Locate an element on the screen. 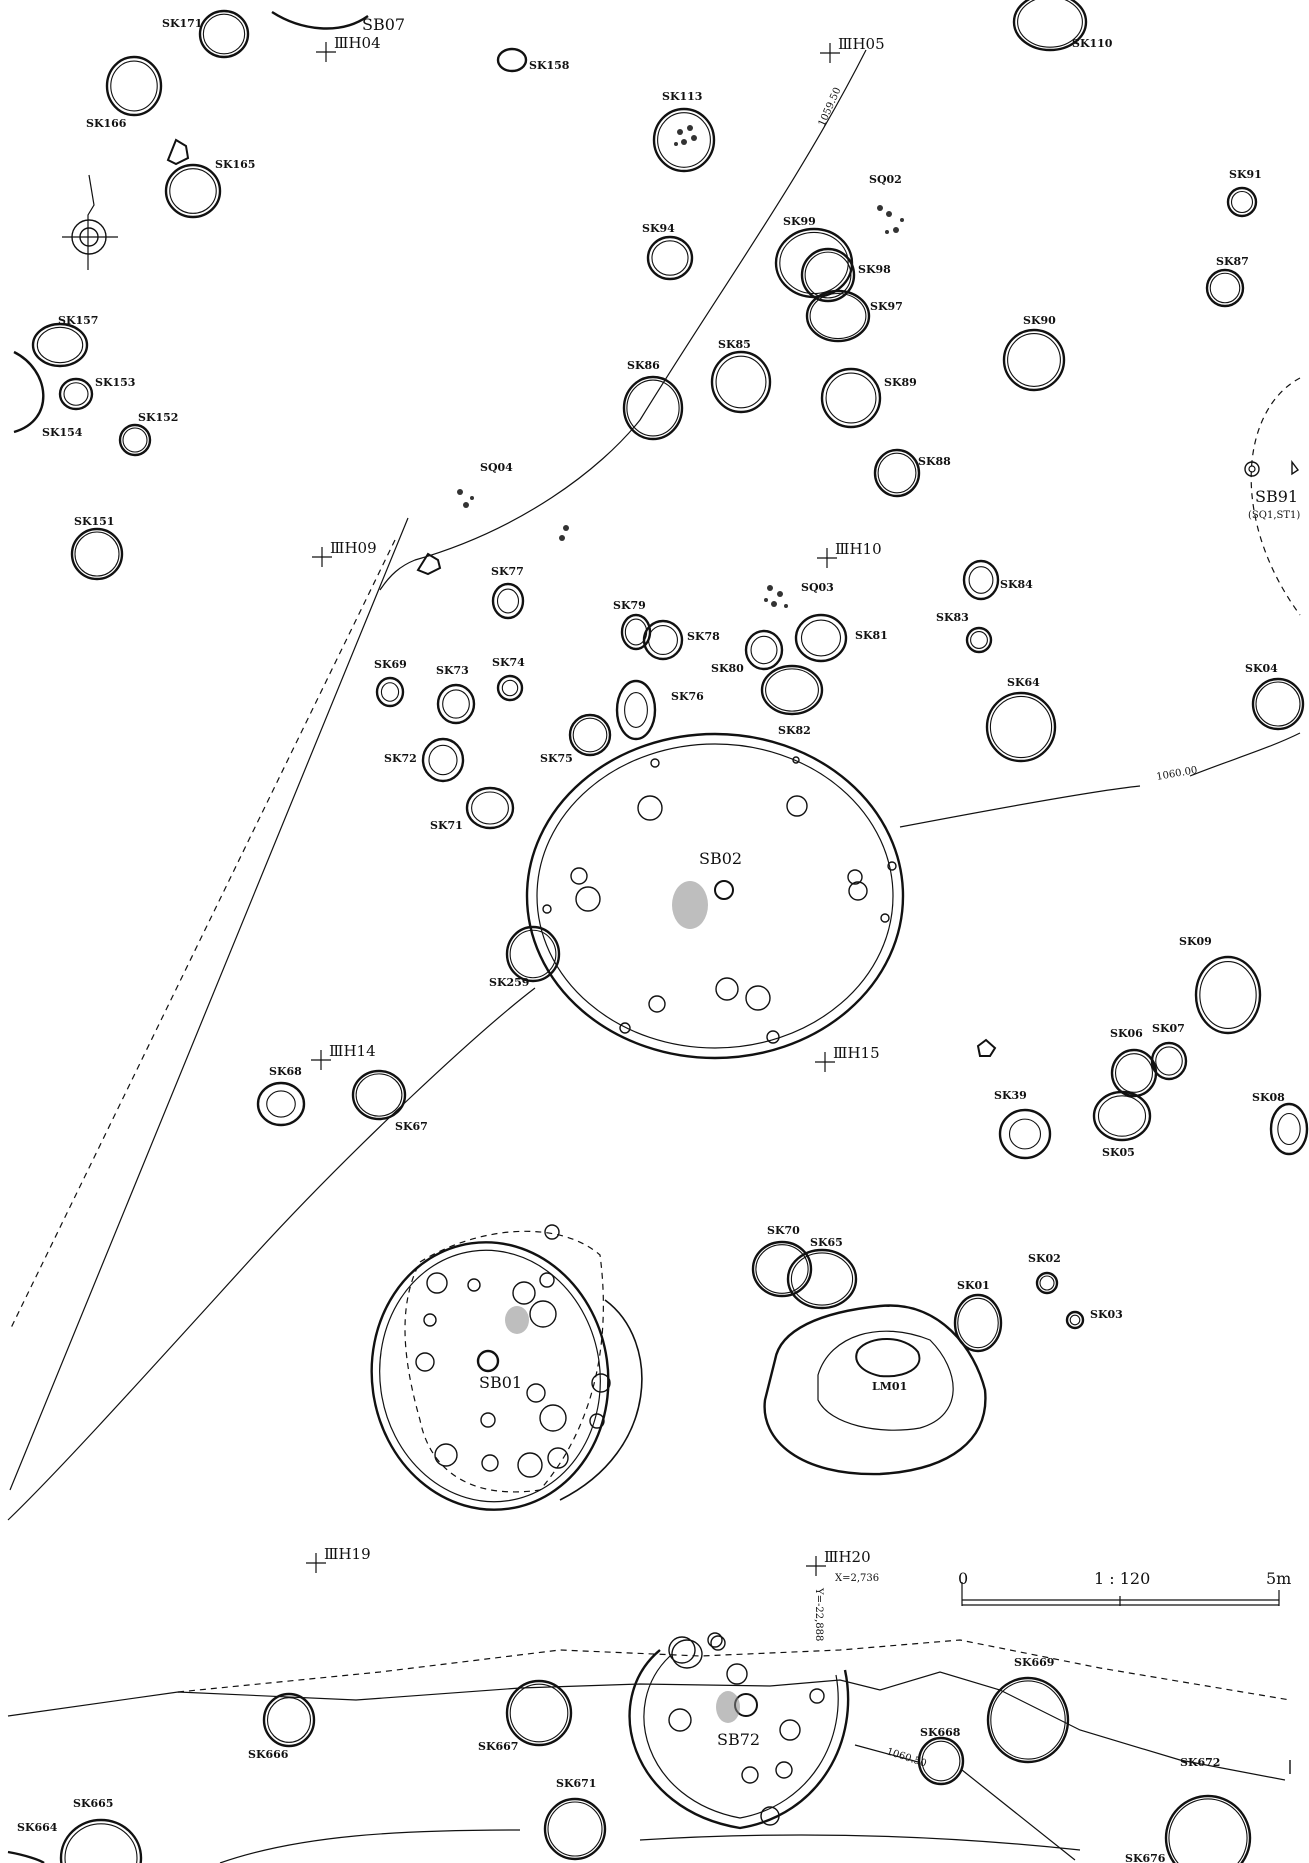 Image resolution: width=1309 pixels, height=1863 pixels. grid-point-3: ⅢH10 is located at coordinates (849, 554).